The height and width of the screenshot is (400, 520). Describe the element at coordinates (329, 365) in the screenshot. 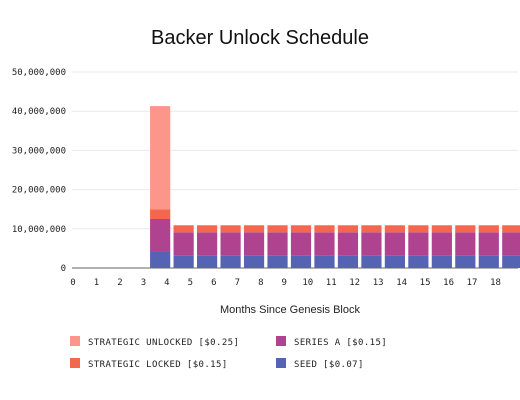

I see `legend-label: SEED [$0.07]` at that location.